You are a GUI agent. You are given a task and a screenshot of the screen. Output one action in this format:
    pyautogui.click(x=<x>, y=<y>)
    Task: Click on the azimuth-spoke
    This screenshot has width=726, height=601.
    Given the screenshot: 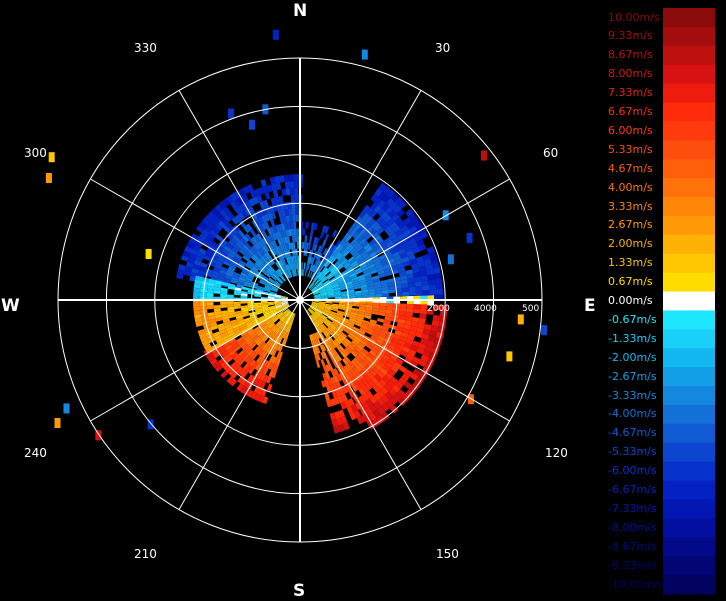 What is the action you would take?
    pyautogui.click(x=404, y=239)
    